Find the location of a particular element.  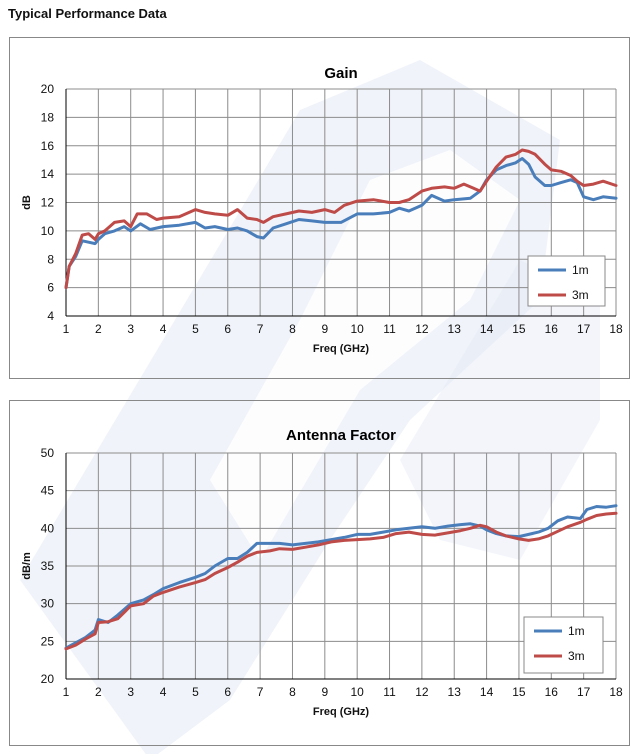

chart-title: Gain is located at coordinates (340, 73).